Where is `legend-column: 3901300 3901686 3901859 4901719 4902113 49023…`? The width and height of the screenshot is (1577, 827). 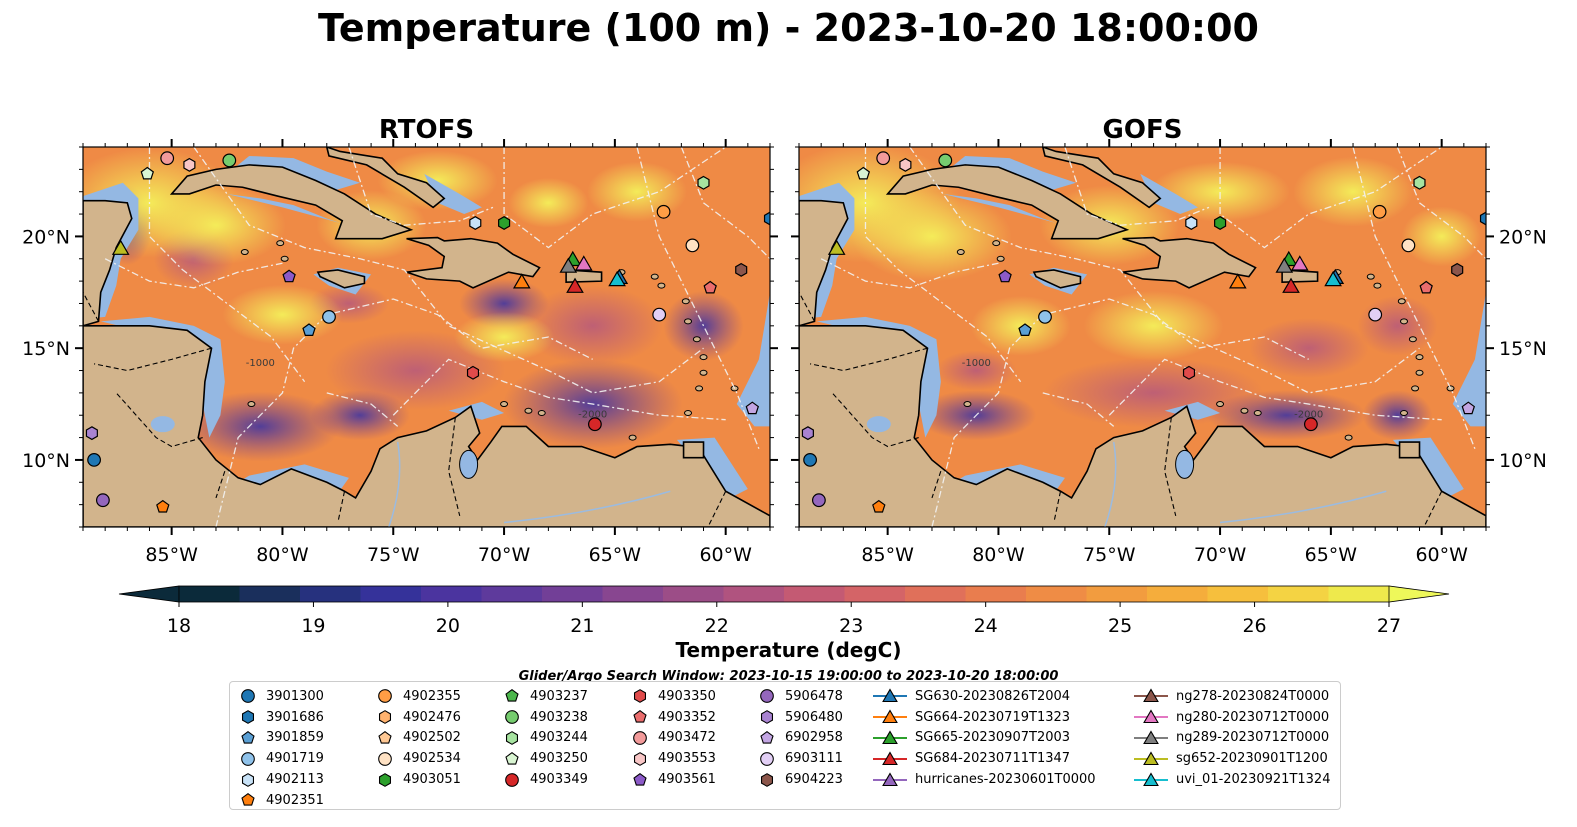
legend-column: 3901300 3901686 3901859 4901719 4902113 49023… is located at coordinates (281, 748).